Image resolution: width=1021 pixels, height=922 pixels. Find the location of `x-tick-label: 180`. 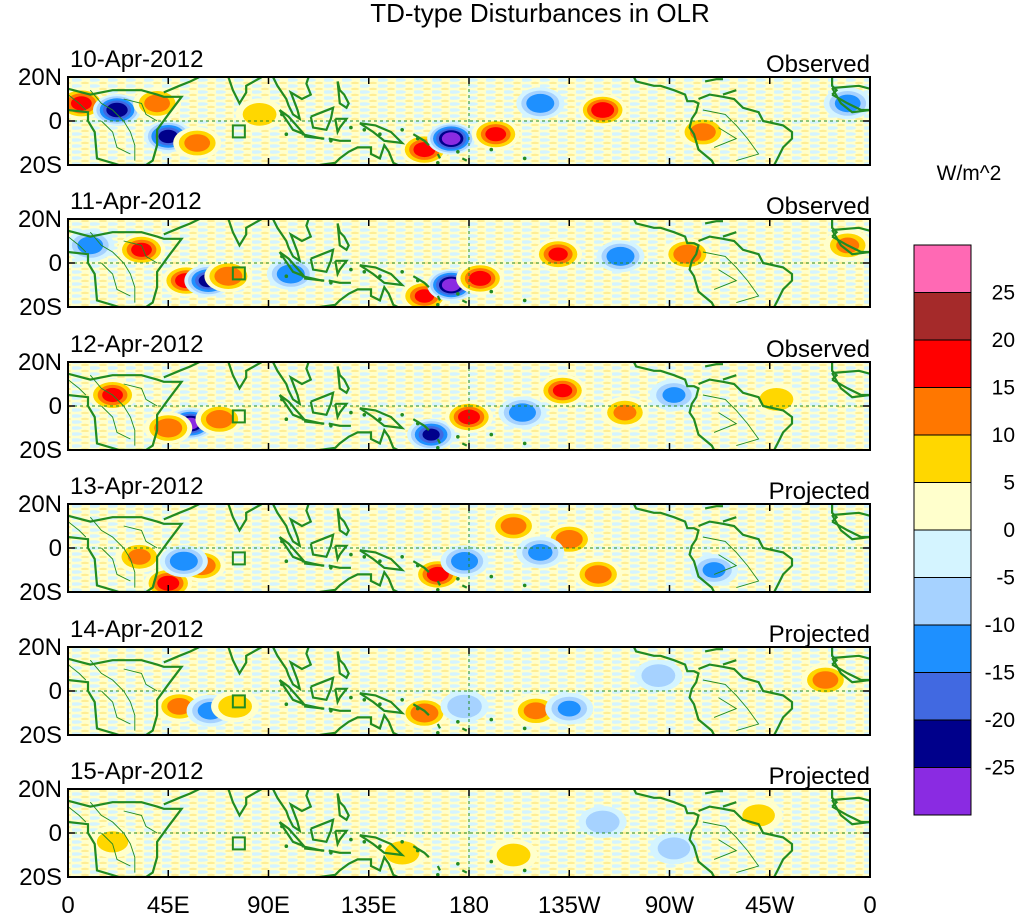

x-tick-label: 180 is located at coordinates (469, 905).